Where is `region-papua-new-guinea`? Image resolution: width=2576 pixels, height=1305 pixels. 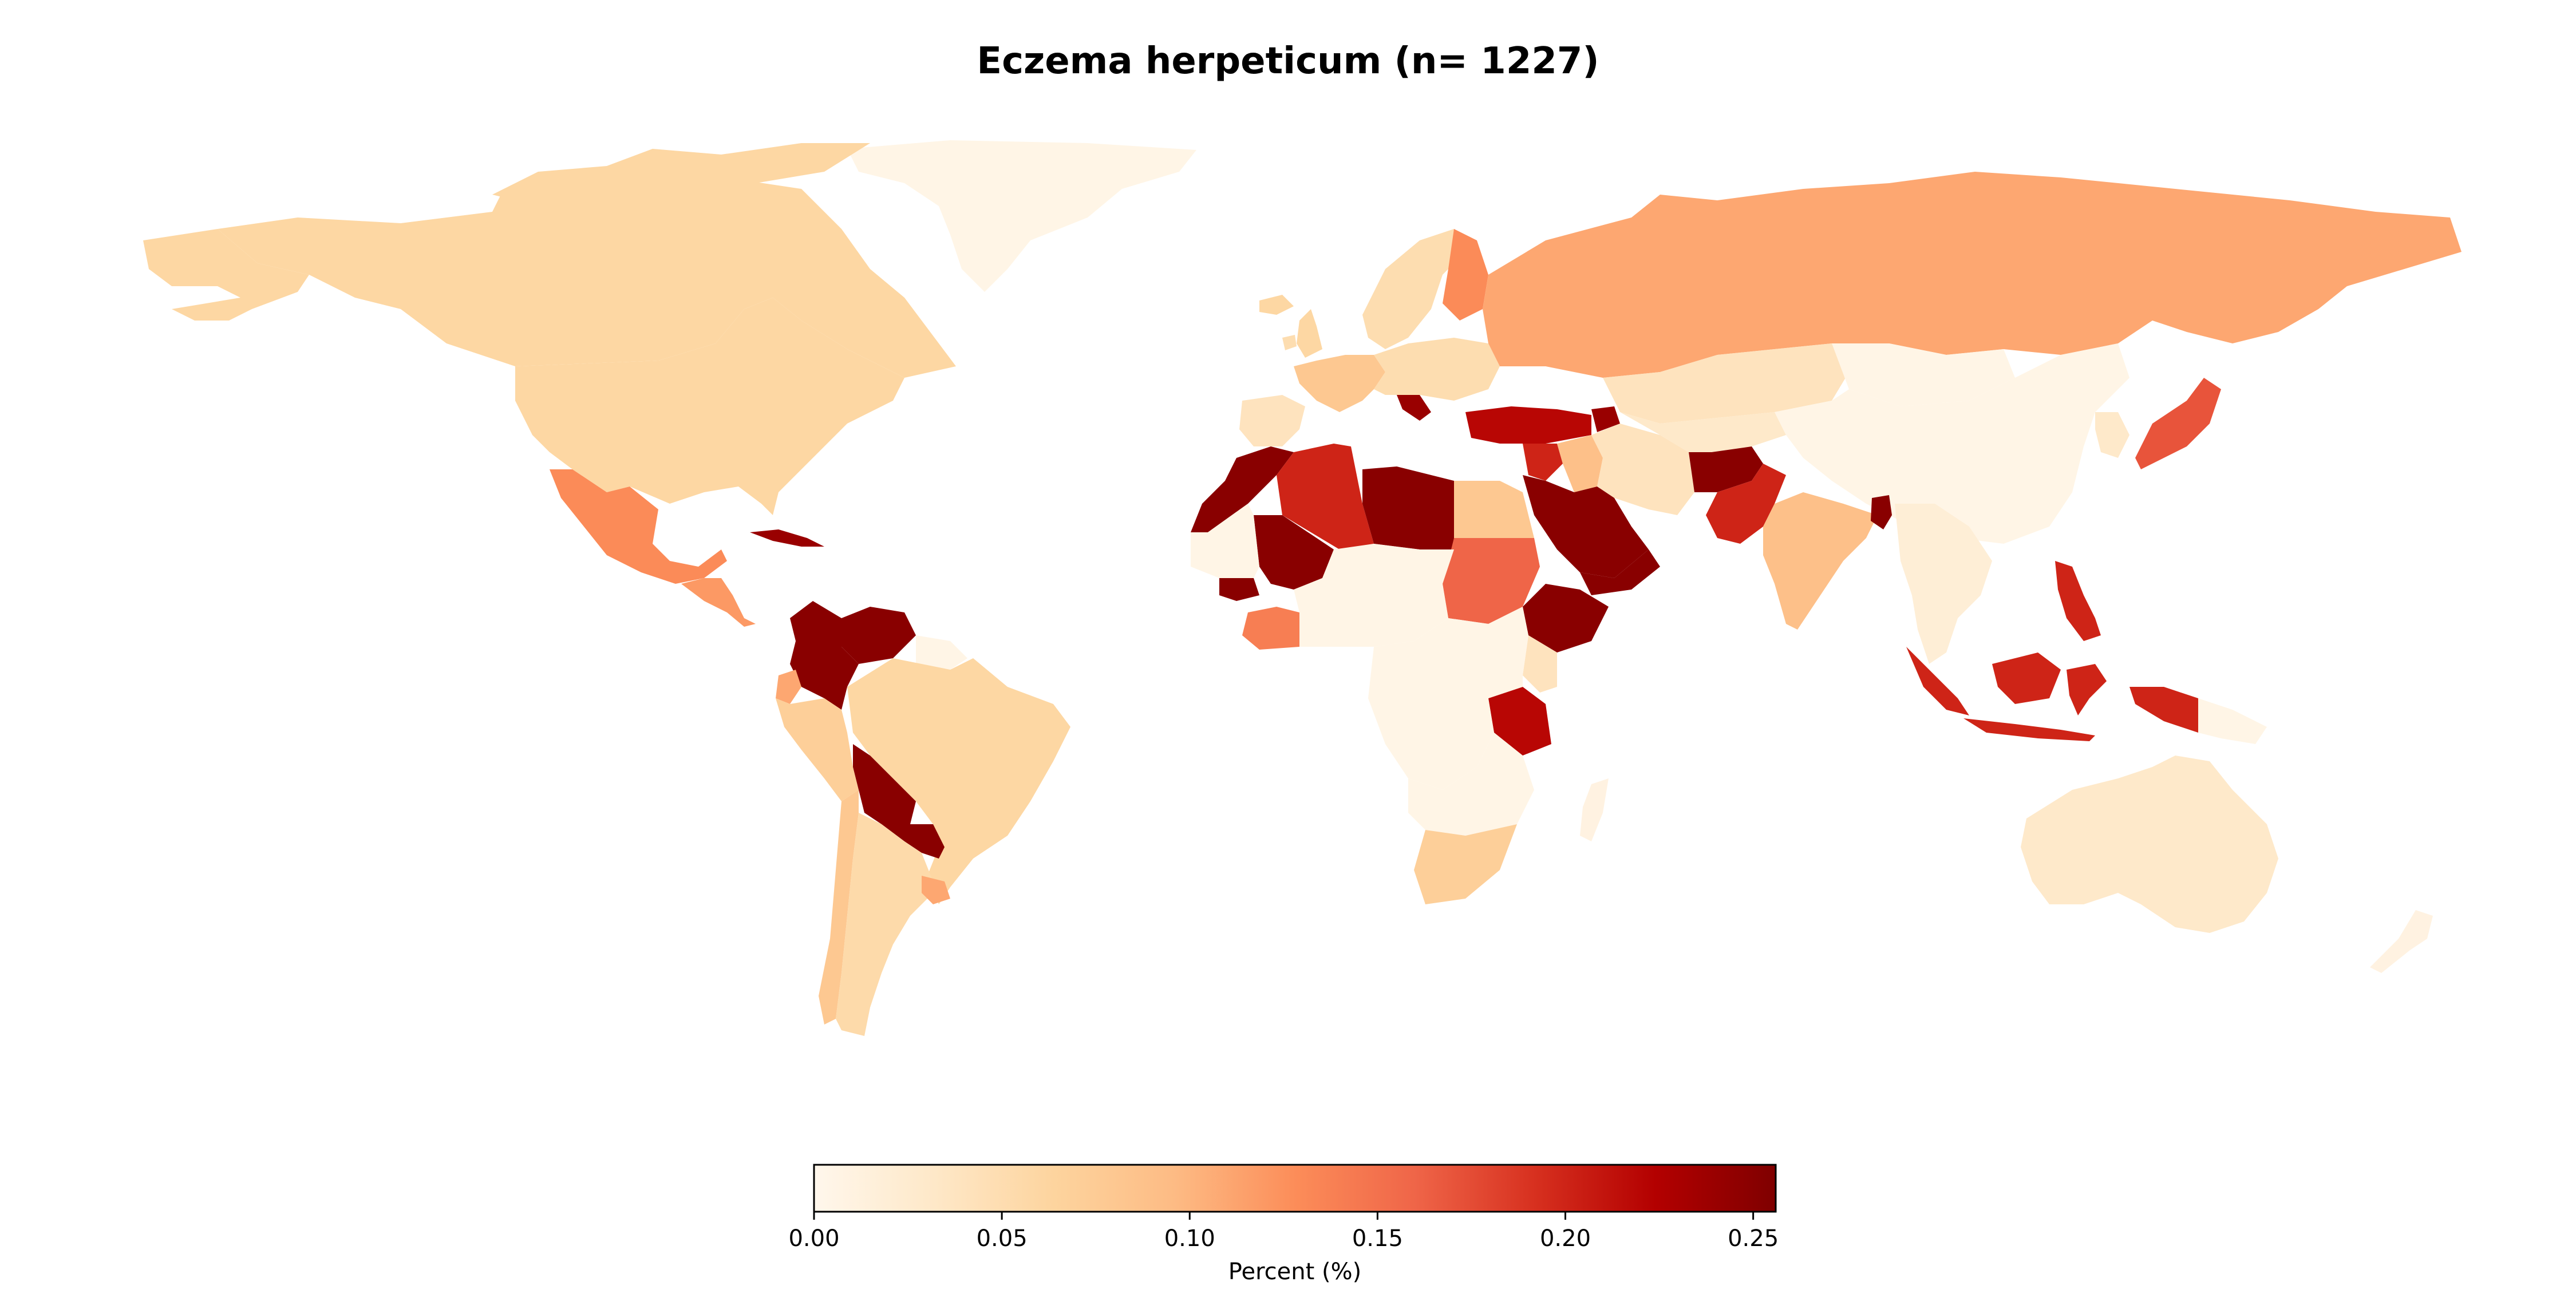 region-papua-new-guinea is located at coordinates (2232, 721).